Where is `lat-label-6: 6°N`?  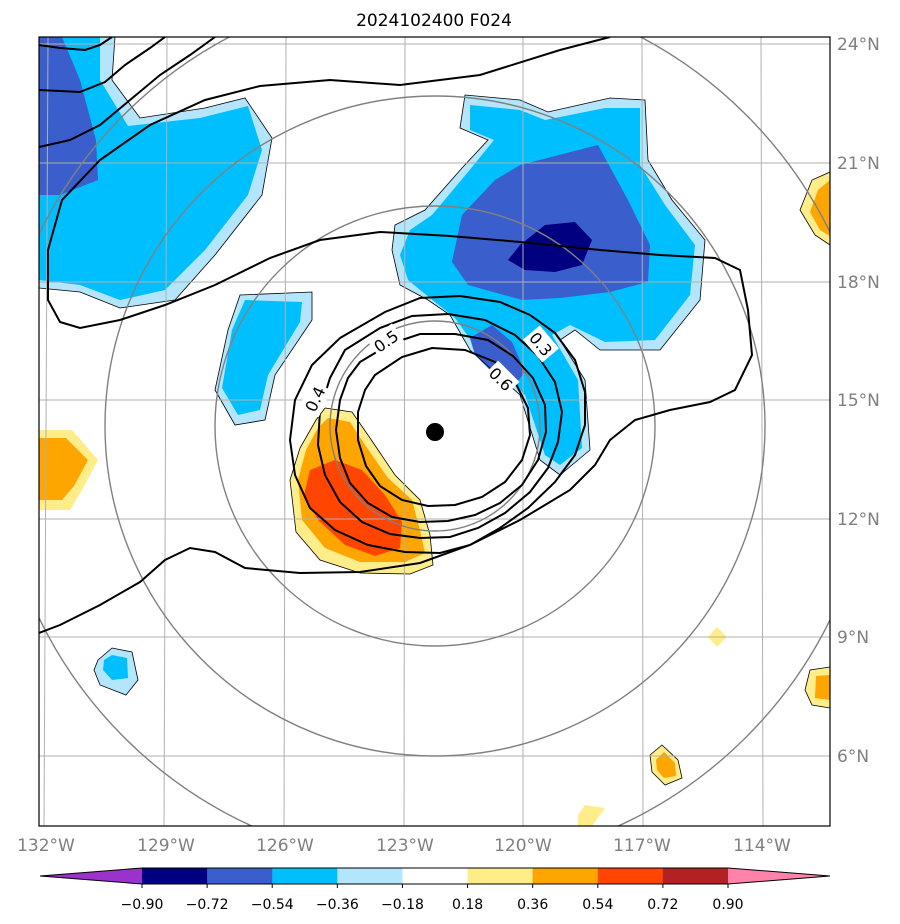
lat-label-6: 6°N is located at coordinates (853, 757).